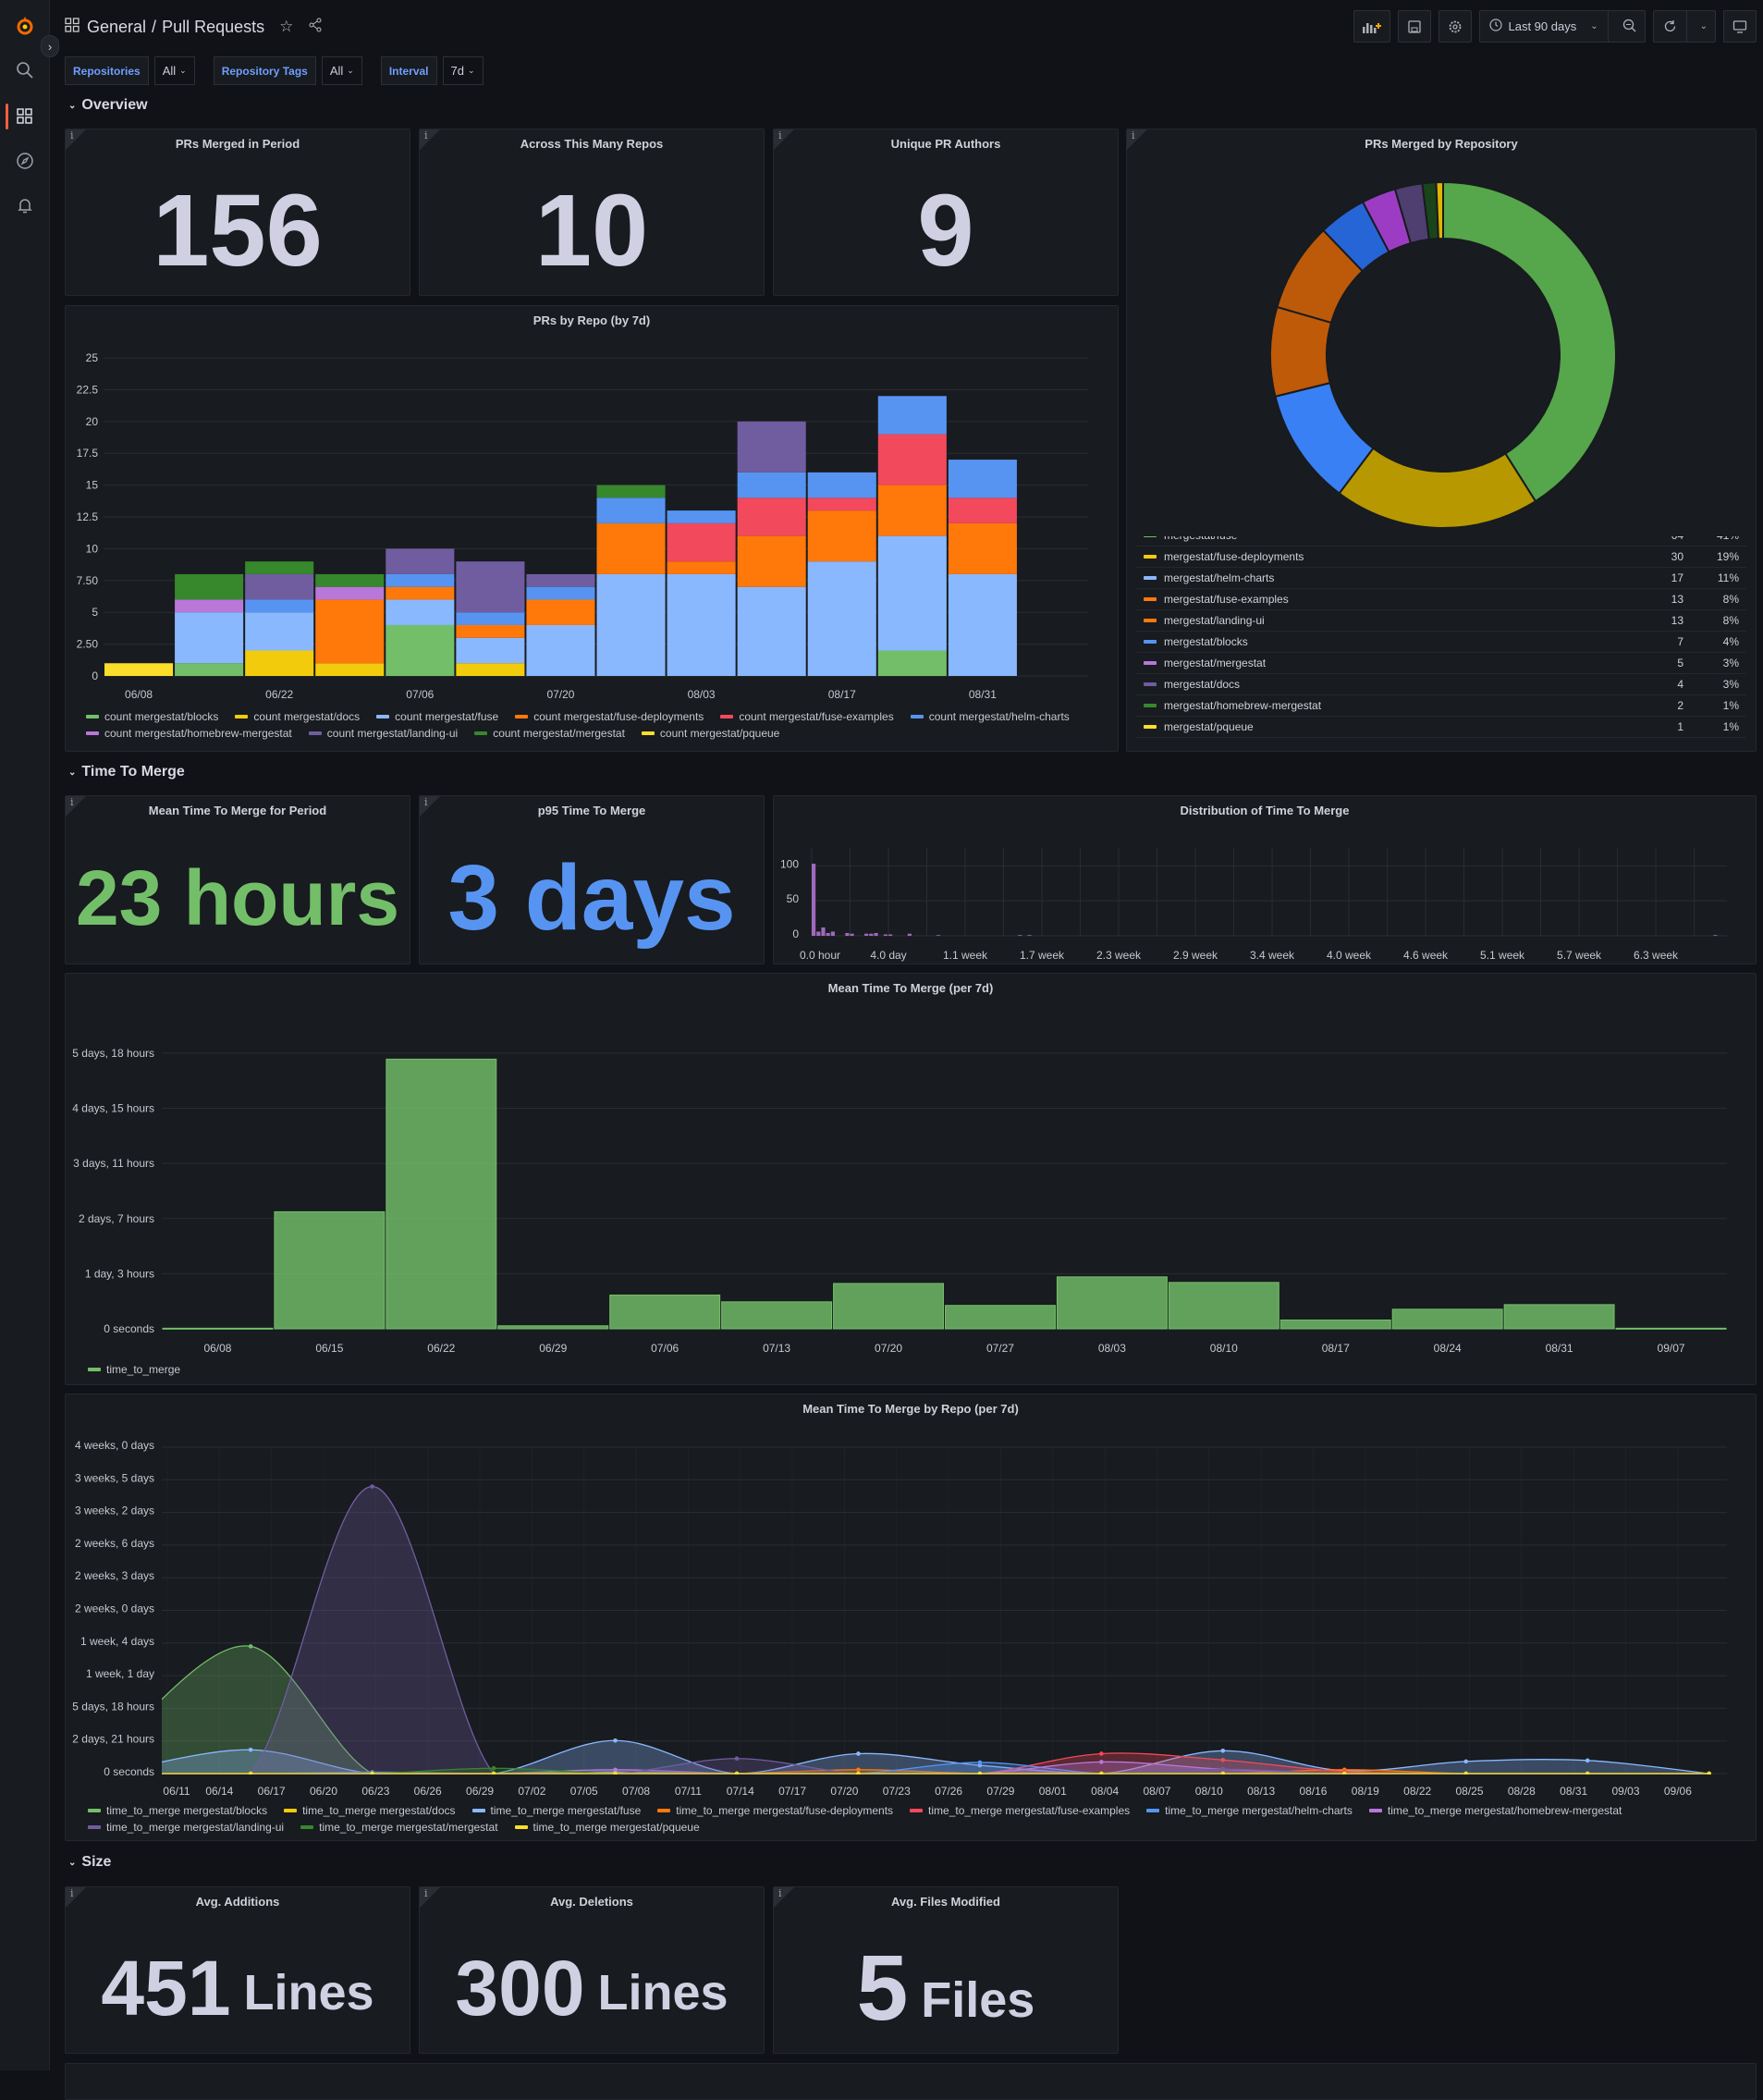 The image size is (1763, 2100). What do you see at coordinates (392, 733) in the screenshot?
I see `legend-label: count mergestat/landing-ui` at bounding box center [392, 733].